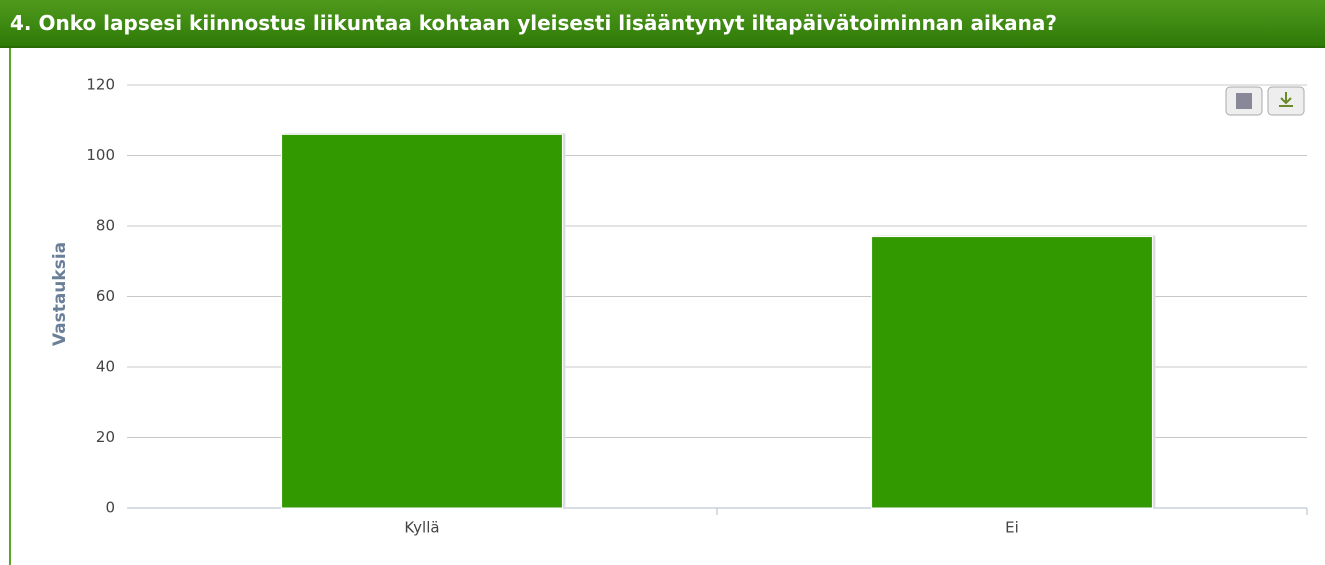  I want to click on y-tick-label: 120, so click(100, 85).